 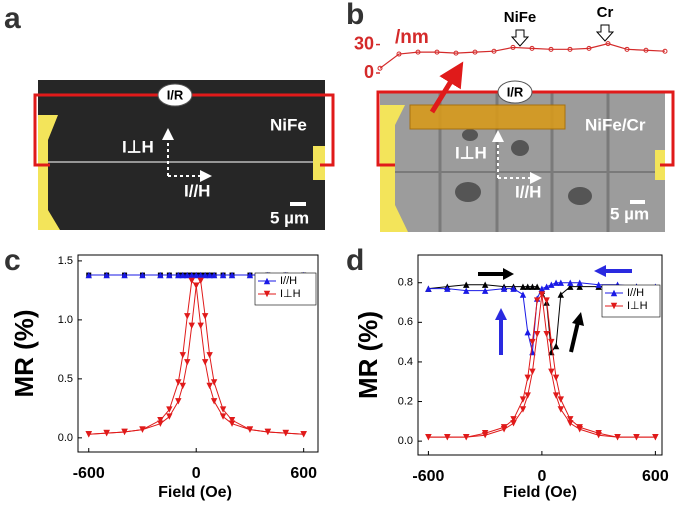 What do you see at coordinates (65, 438) in the screenshot?
I see `y-tick-label: 0.0` at bounding box center [65, 438].